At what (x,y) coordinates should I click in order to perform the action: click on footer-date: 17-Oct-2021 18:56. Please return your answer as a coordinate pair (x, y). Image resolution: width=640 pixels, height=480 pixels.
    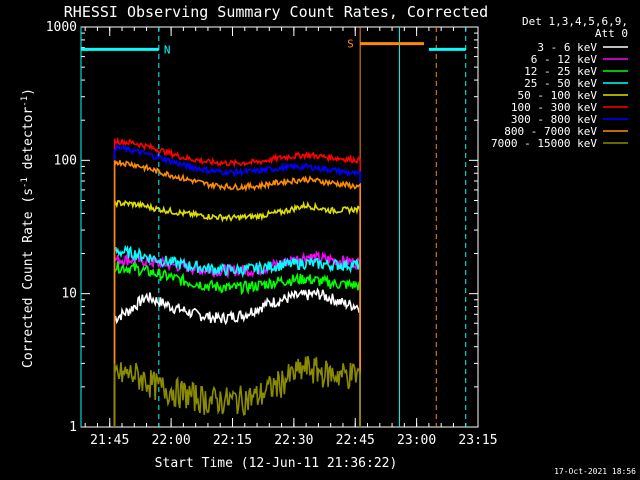
    Looking at the image, I should click on (595, 471).